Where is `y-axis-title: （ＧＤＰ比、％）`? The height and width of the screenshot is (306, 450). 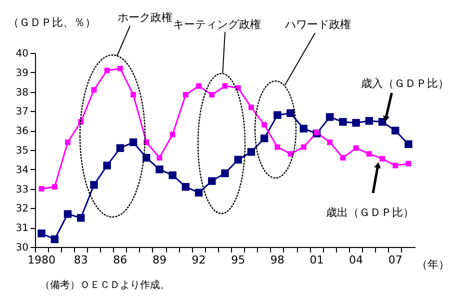 y-axis-title: （ＧＤＰ比、％） is located at coordinates (52, 22).